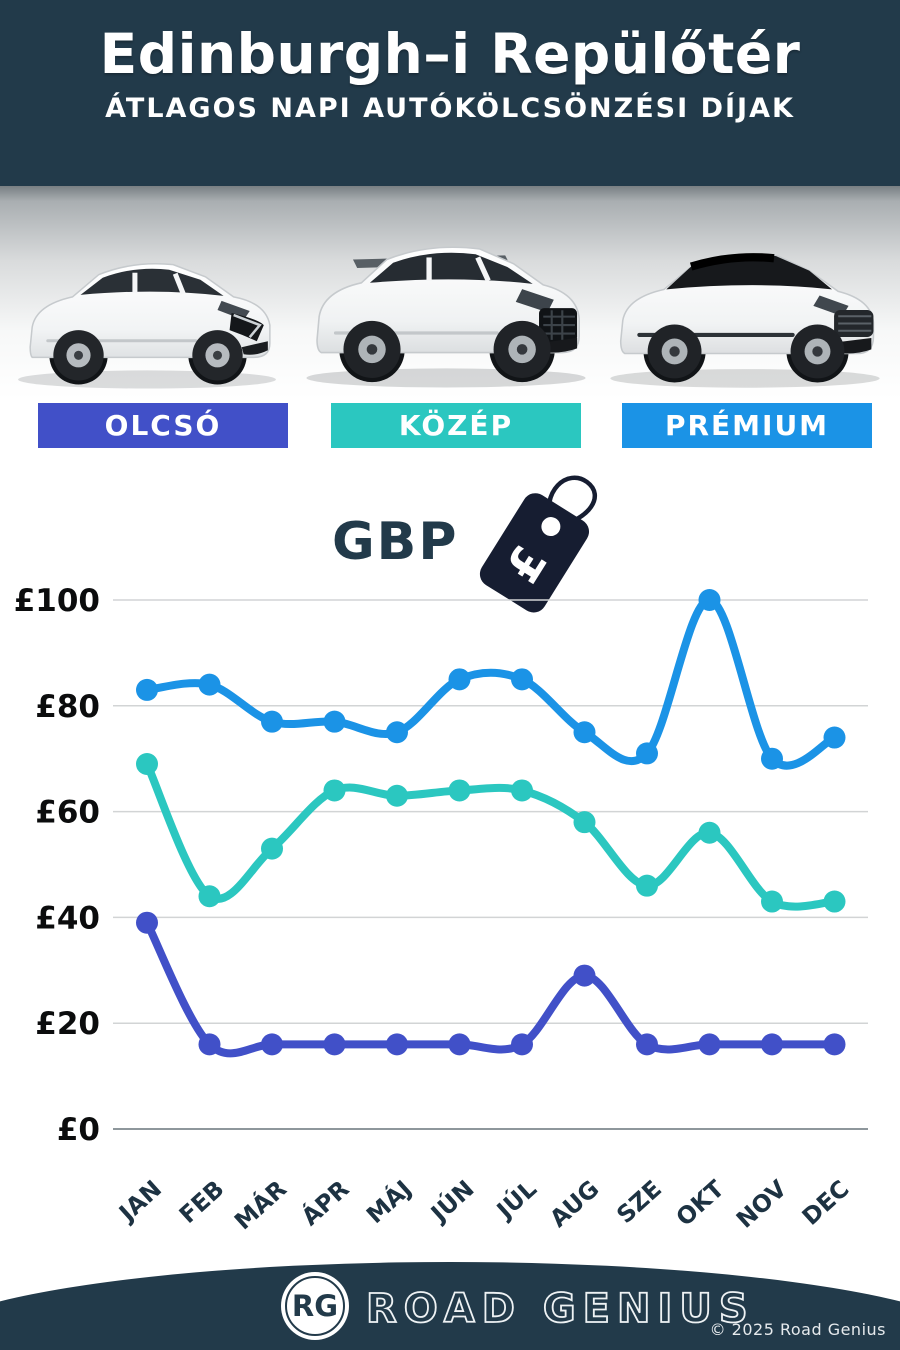 Image resolution: width=900 pixels, height=1350 pixels. What do you see at coordinates (78, 1130) in the screenshot?
I see `y-tick-label: £0` at bounding box center [78, 1130].